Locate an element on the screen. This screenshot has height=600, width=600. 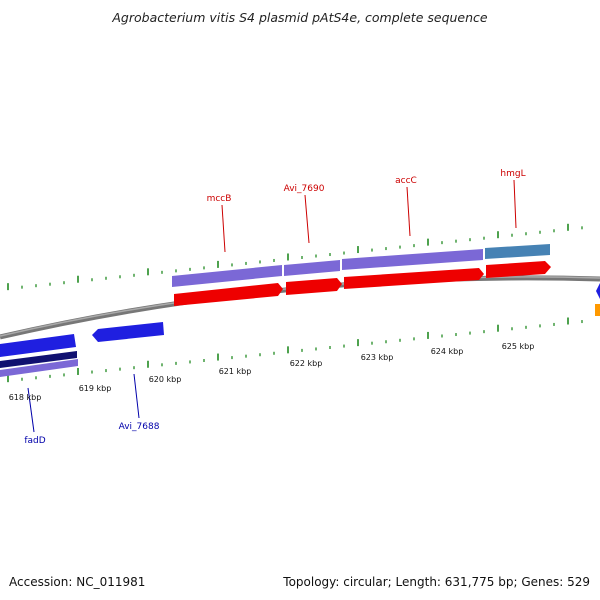
leader-Avi7688 is located at coordinates (136, 396).